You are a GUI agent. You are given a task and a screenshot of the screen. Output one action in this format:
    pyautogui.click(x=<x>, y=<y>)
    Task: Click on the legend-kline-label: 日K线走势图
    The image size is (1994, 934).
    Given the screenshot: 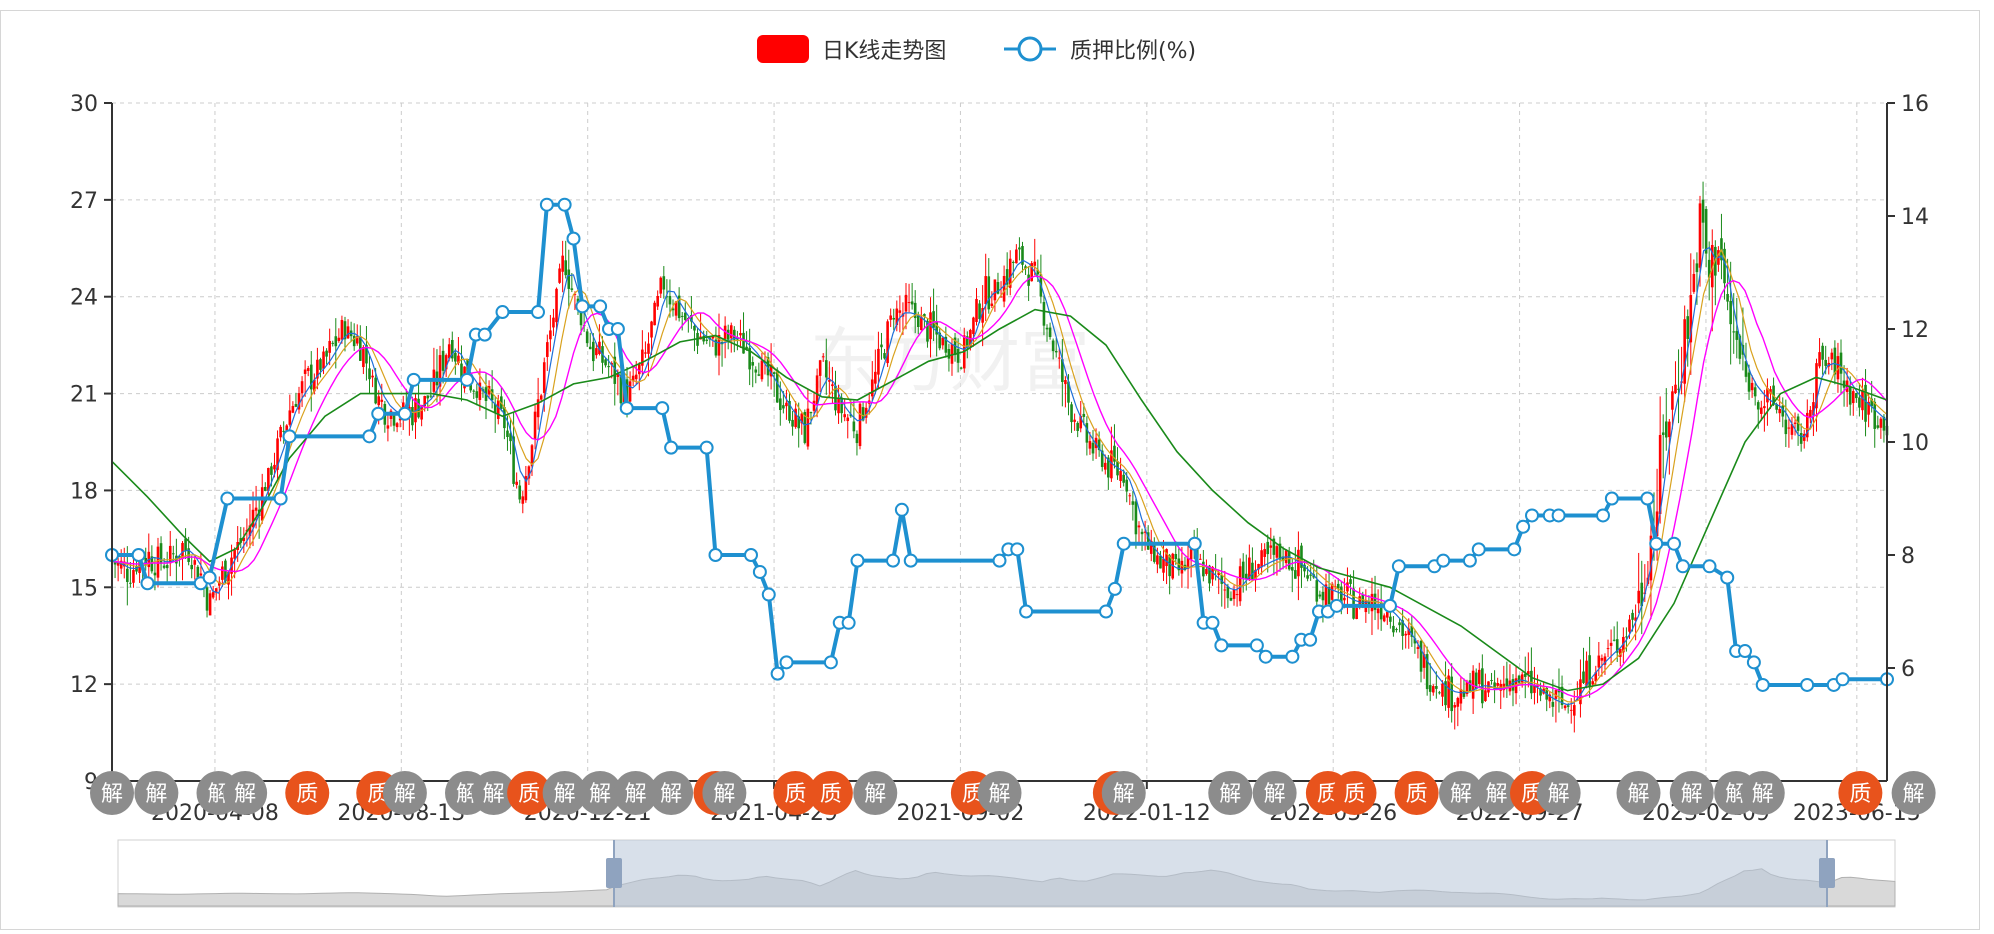 What is the action you would take?
    pyautogui.click(x=884, y=51)
    